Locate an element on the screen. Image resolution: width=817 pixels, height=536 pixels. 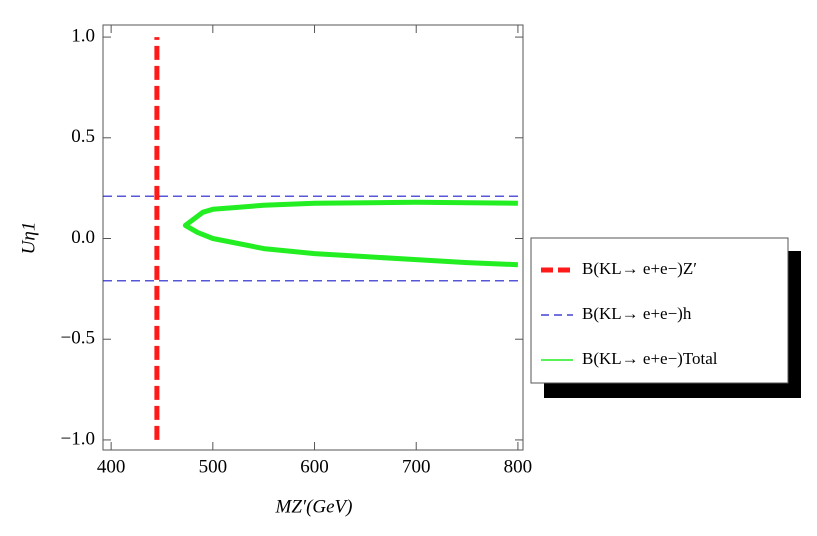
x-tick-label: 400 is located at coordinates (111, 466).